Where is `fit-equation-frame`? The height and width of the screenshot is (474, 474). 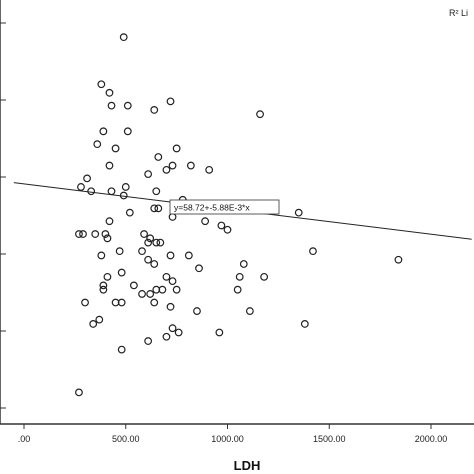 fit-equation-frame is located at coordinates (224, 207).